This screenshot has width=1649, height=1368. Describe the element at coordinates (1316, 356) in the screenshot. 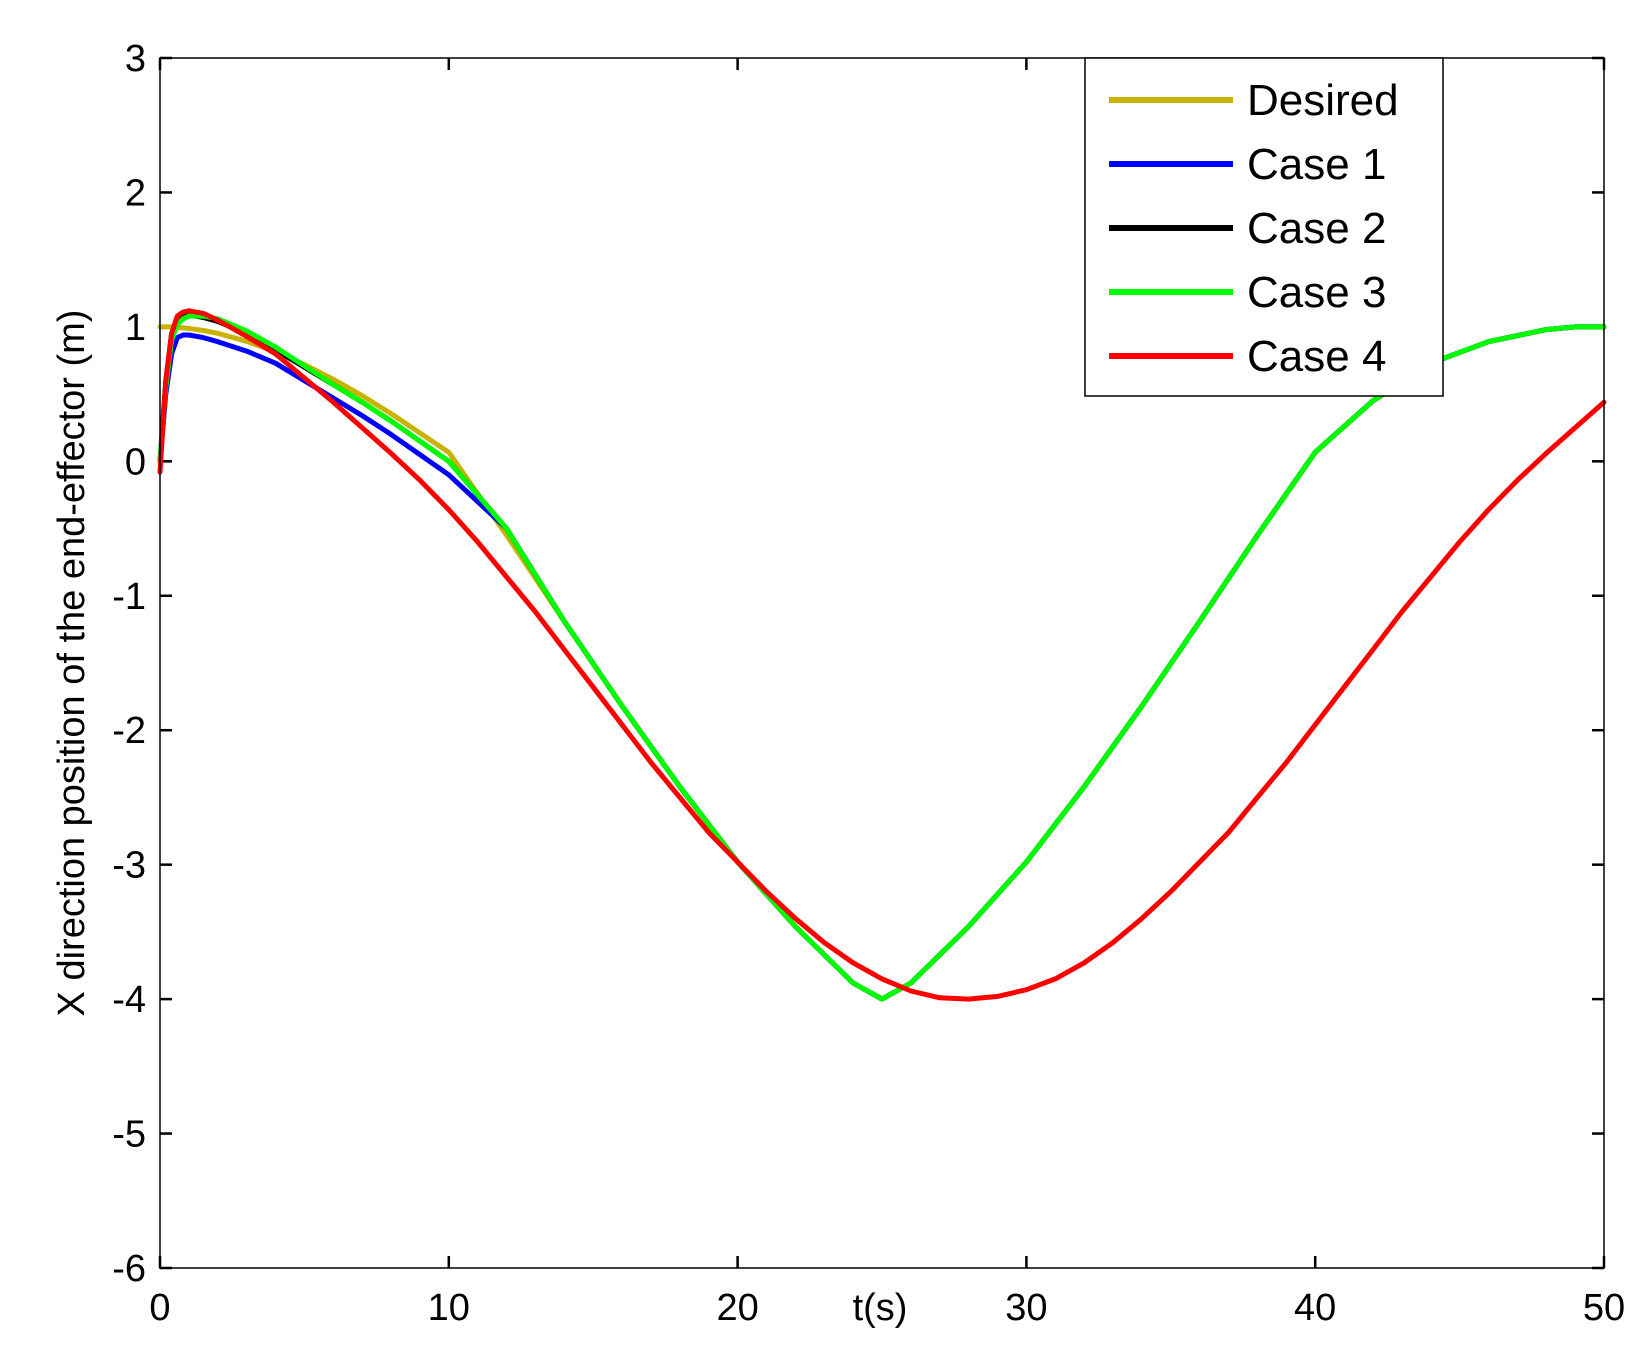

I see `legend-label-4: Case 4` at that location.